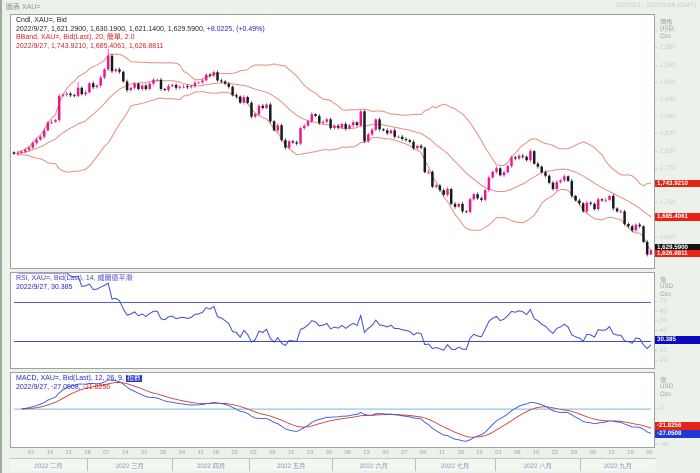  What do you see at coordinates (663, 380) in the screenshot?
I see `macd-axis-header: 值` at bounding box center [663, 380].